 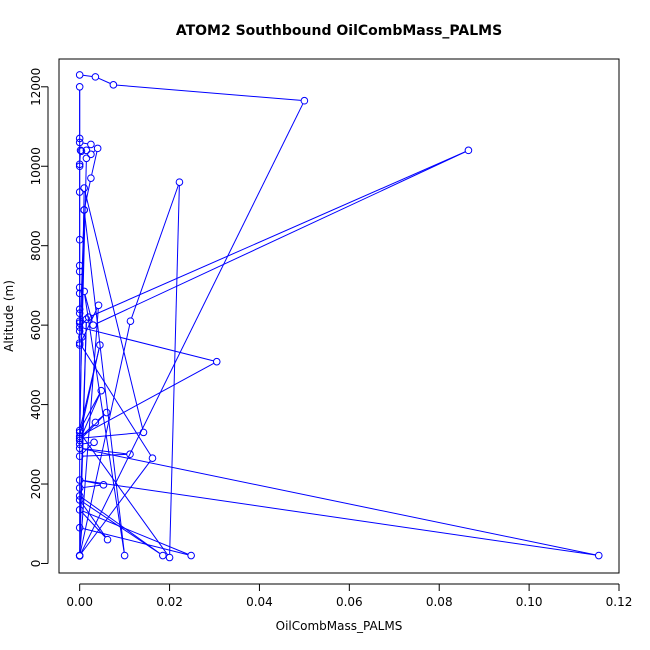 I want to click on x-tick-label: 0.12, so click(x=619, y=602).